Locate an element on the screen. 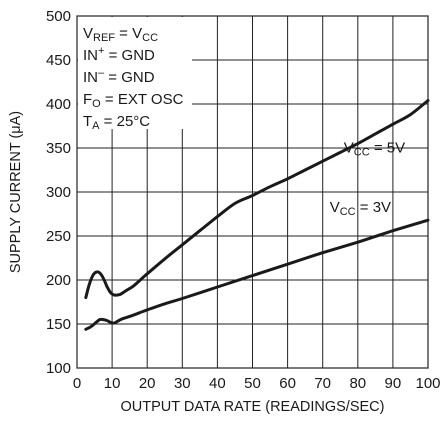 Image resolution: width=441 pixels, height=432 pixels. y-tick-labels: 100 150 200 250 300 350 400 450 500 is located at coordinates (58, 192).